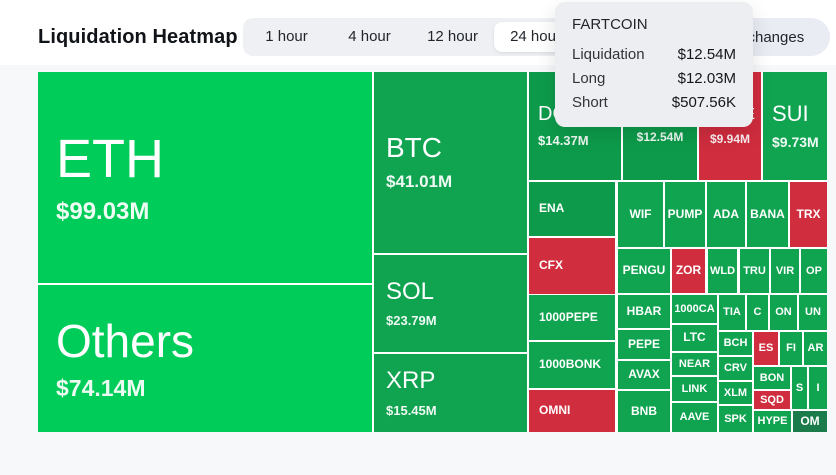 The height and width of the screenshot is (475, 836). Describe the element at coordinates (286, 36) in the screenshot. I see `time-filter-1-hour: 1 hour` at that location.